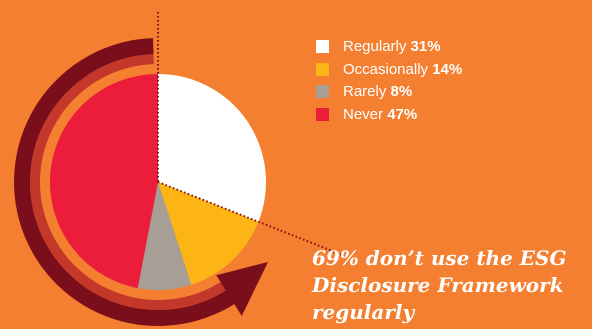  Describe the element at coordinates (401, 91) in the screenshot. I see `legend-value: 8%` at that location.